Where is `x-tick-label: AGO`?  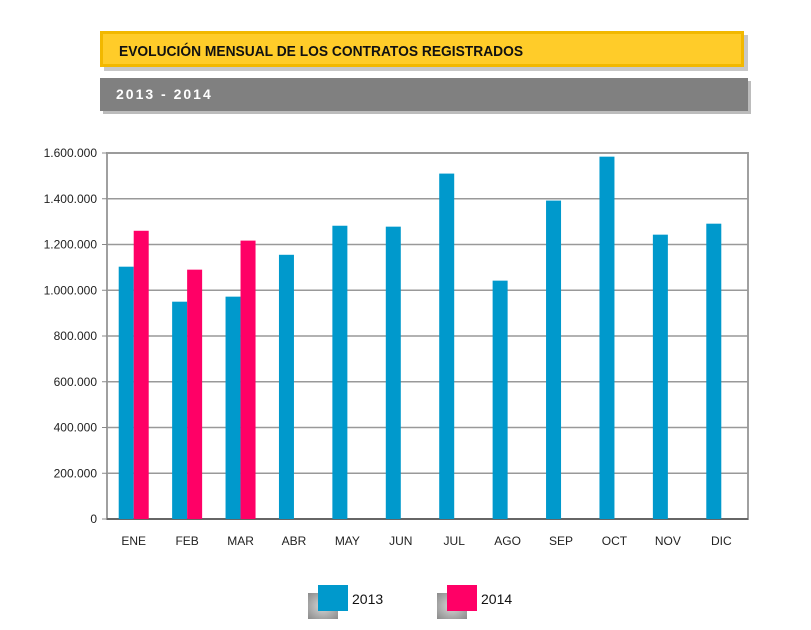 x-tick-label: AGO is located at coordinates (507, 541).